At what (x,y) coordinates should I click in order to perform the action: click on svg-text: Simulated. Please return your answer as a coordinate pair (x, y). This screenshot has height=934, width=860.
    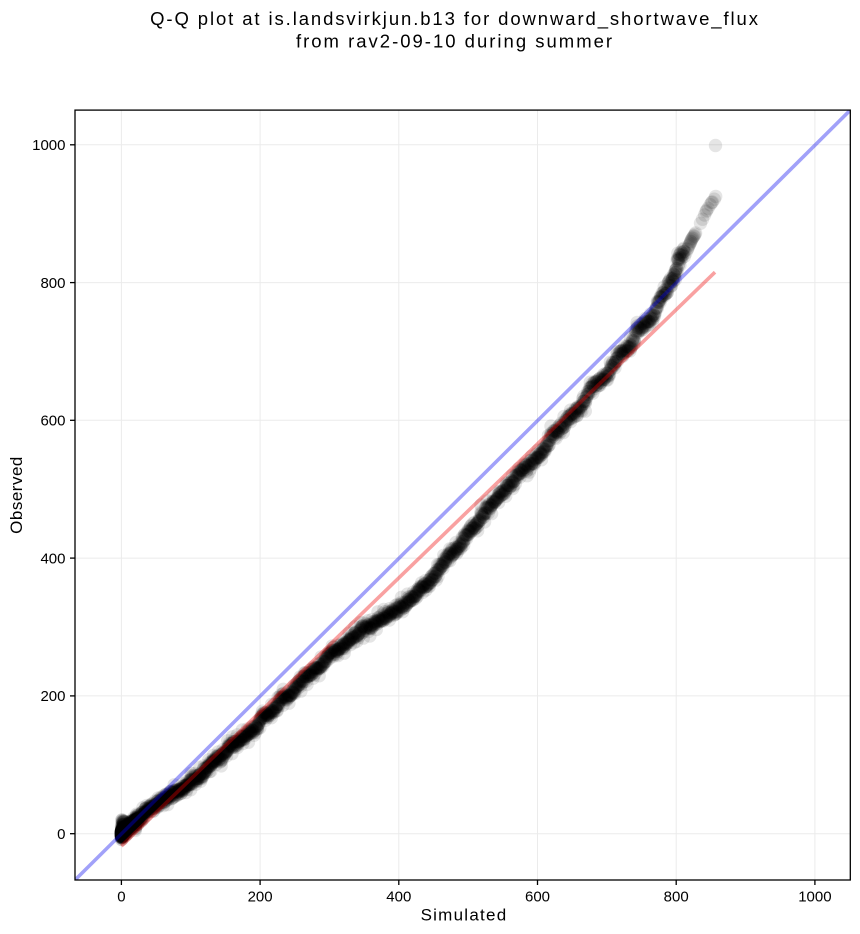
    Looking at the image, I should click on (464, 915).